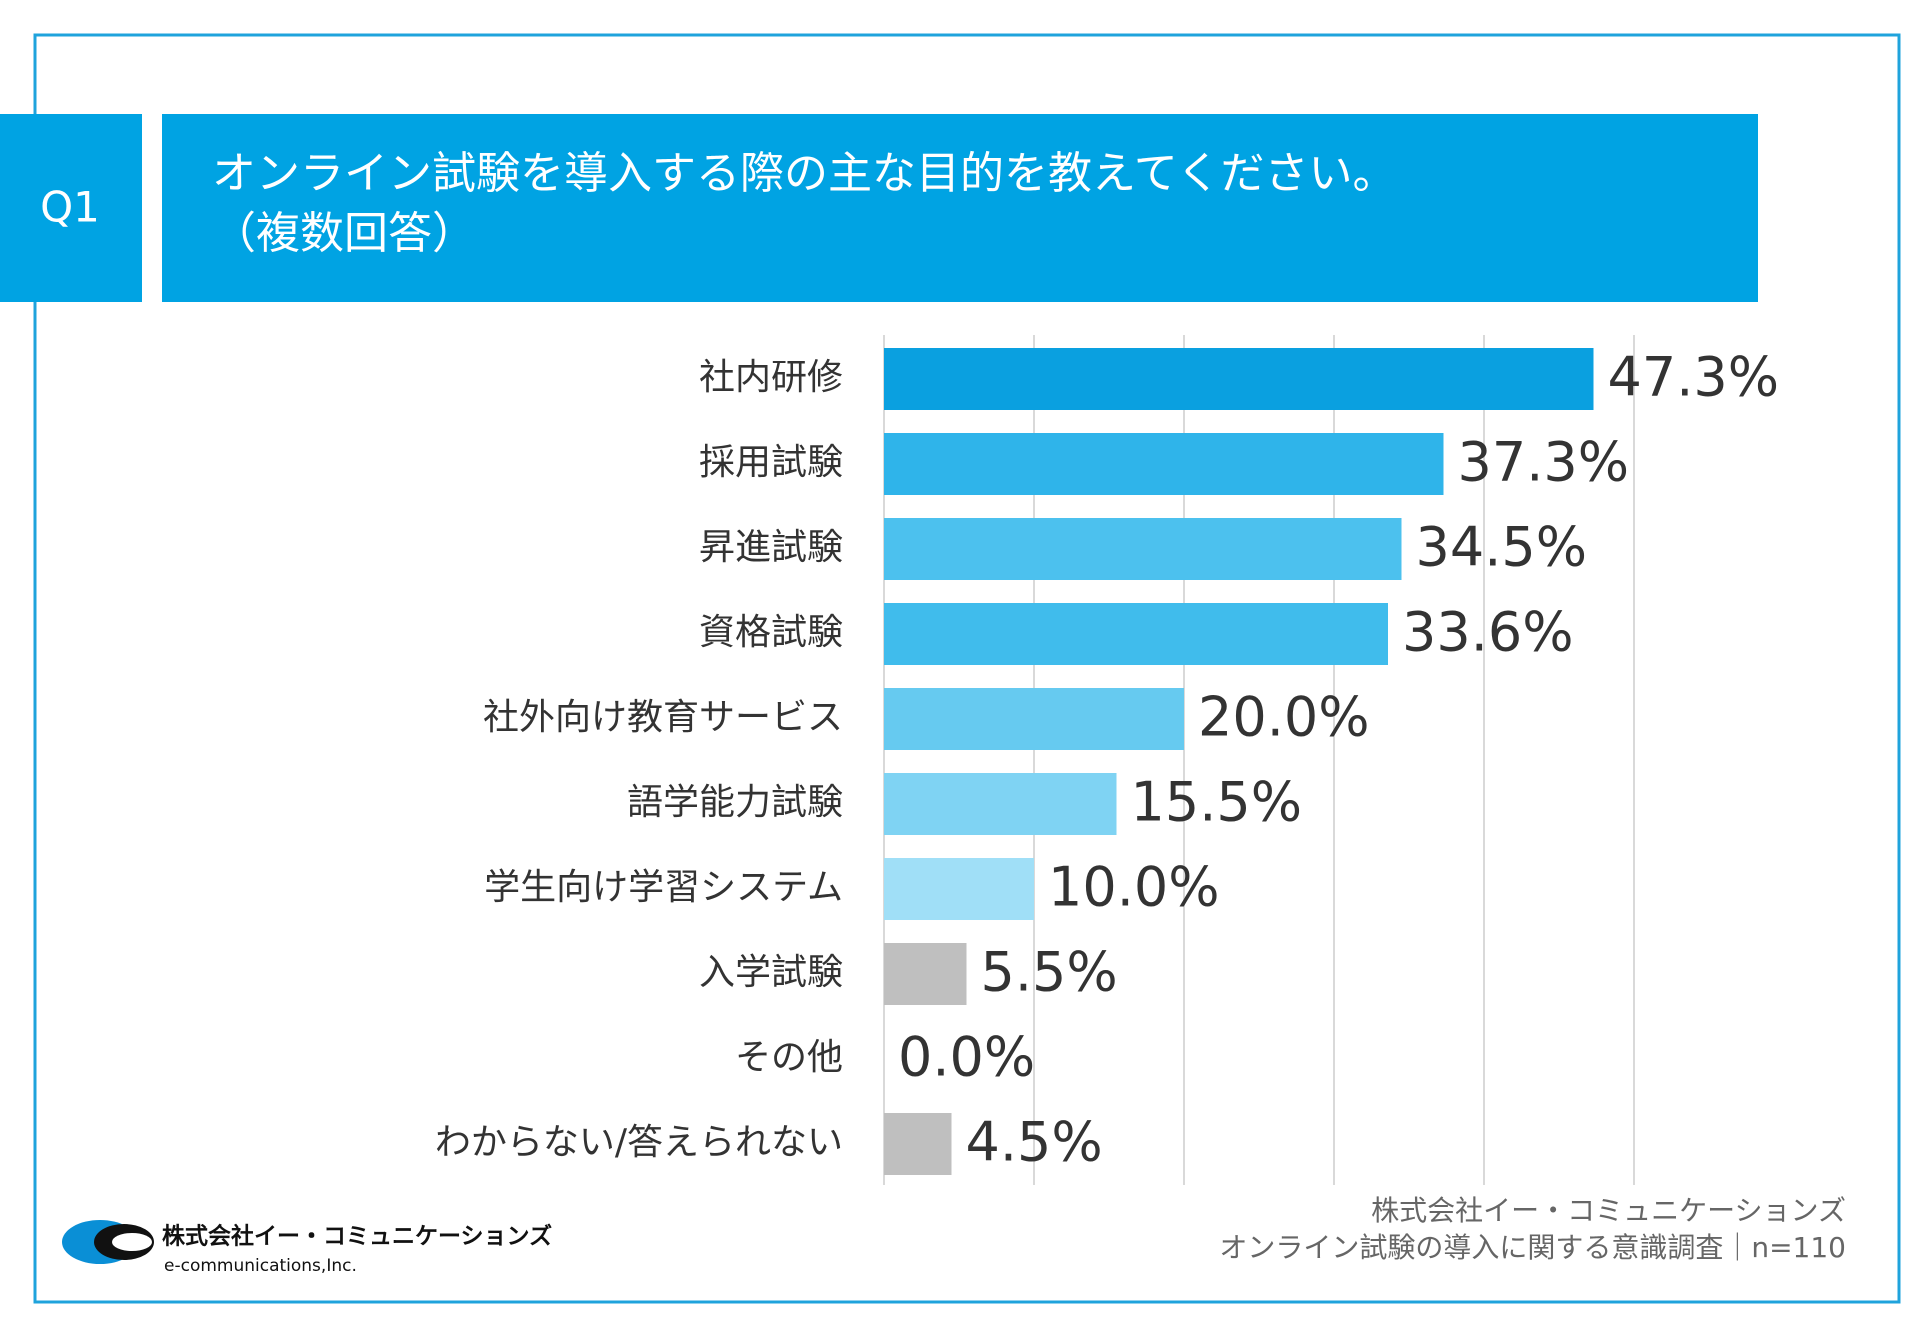 The image size is (1920, 1329). What do you see at coordinates (966, 1057) in the screenshot?
I see `value-label: 0.0%` at bounding box center [966, 1057].